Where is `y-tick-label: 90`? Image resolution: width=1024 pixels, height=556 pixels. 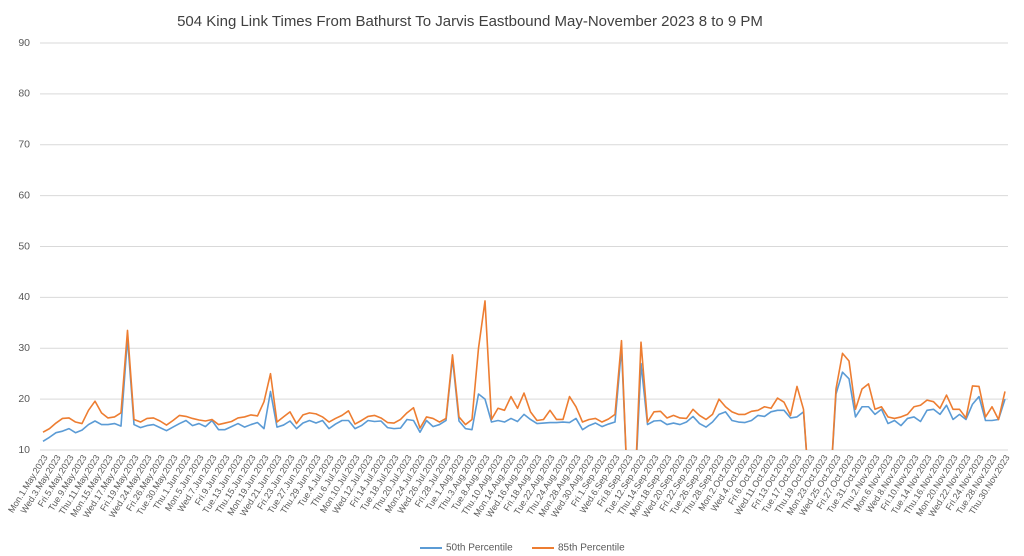 y-tick-label: 90 is located at coordinates (24, 43).